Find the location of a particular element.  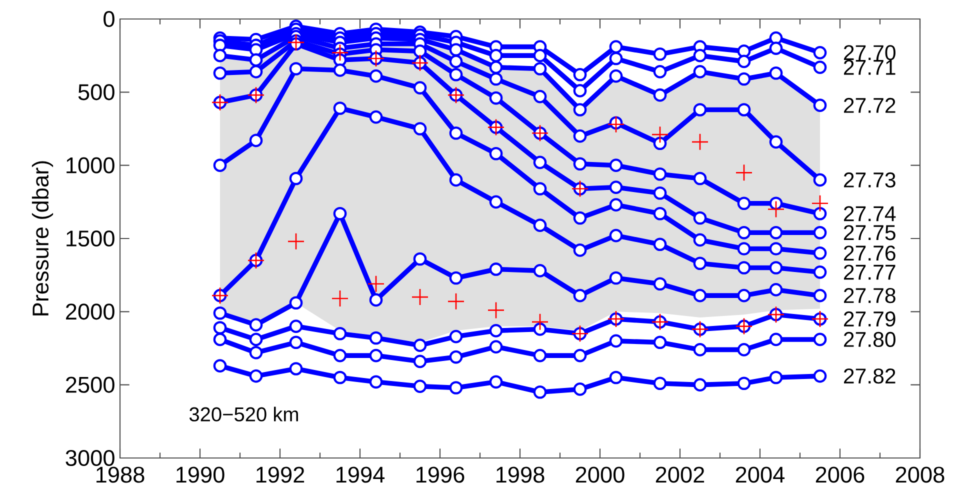

series-label: 27.74 is located at coordinates (870, 214).